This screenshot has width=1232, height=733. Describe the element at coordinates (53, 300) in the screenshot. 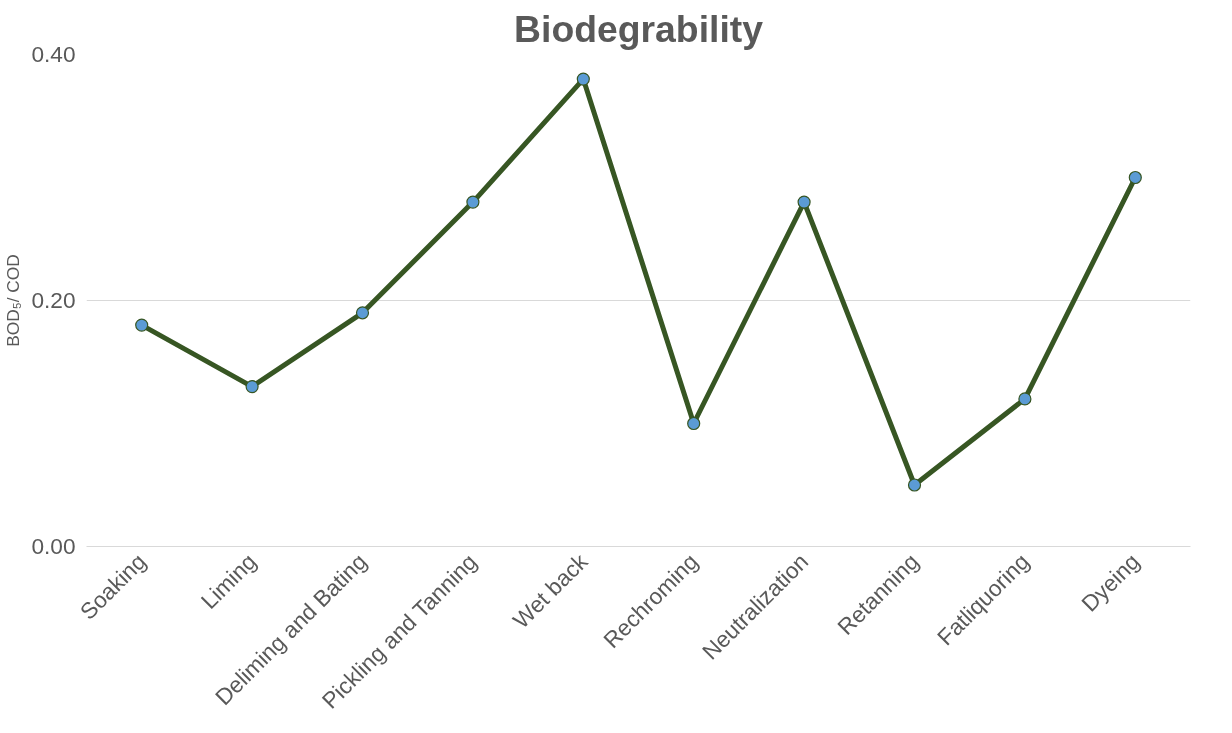

I see `y-tick-label: 0.20` at that location.